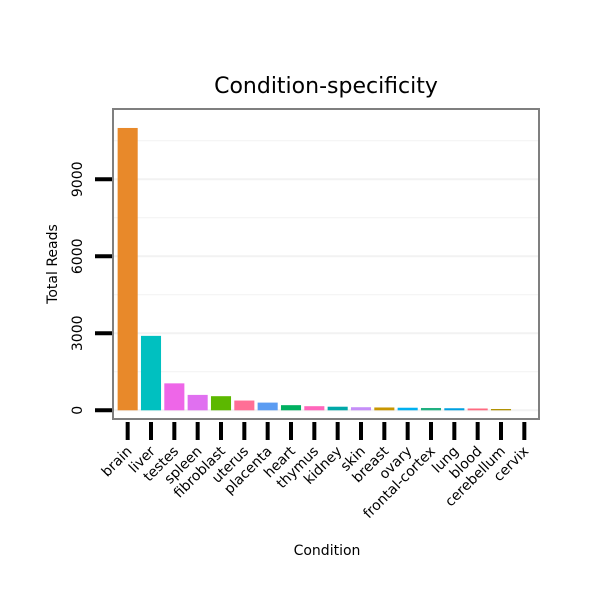  What do you see at coordinates (197, 402) in the screenshot?
I see `bar-spleen` at bounding box center [197, 402].